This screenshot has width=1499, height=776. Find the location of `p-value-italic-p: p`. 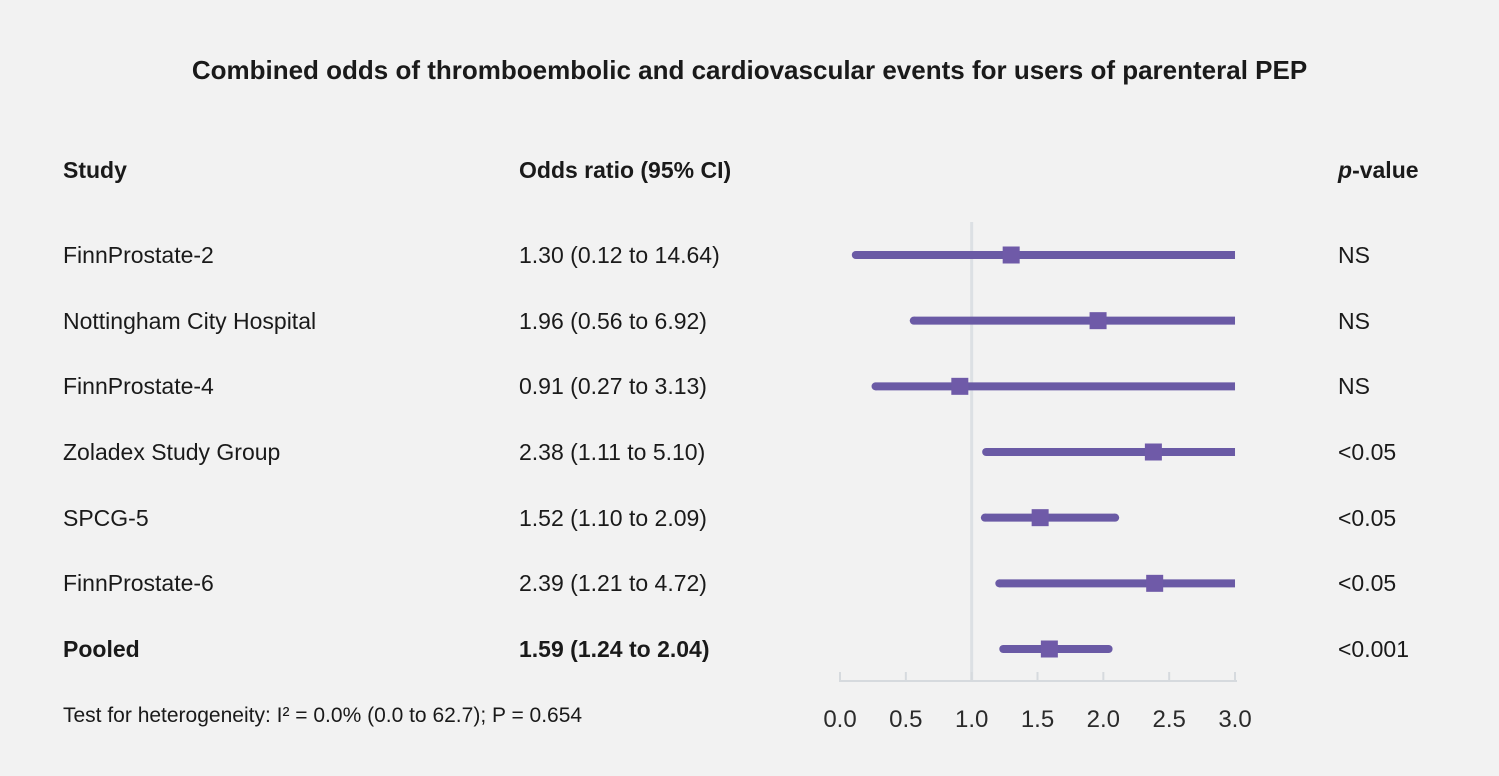

p-value-italic-p: p is located at coordinates (1345, 170).